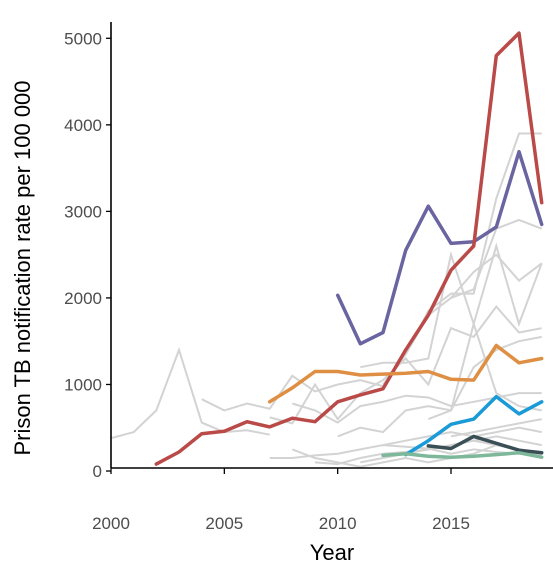 This screenshot has width=553, height=565. I want to click on x-axis-ticks: 2000 2005 2010 2015, so click(281, 500).